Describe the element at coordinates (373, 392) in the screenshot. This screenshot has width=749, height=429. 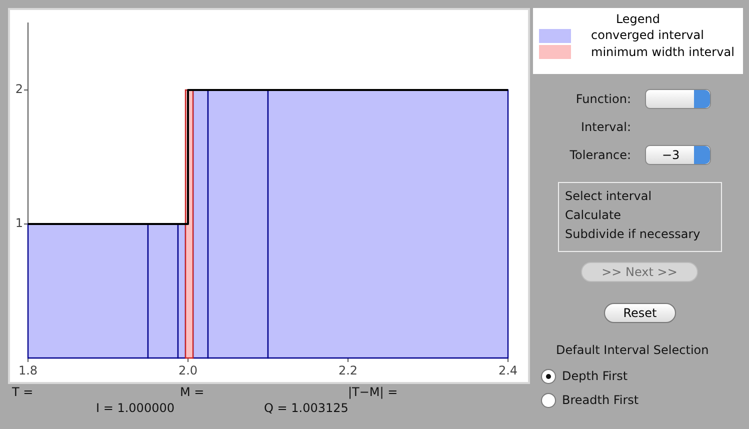
I see `text: |T−M| =` at that location.